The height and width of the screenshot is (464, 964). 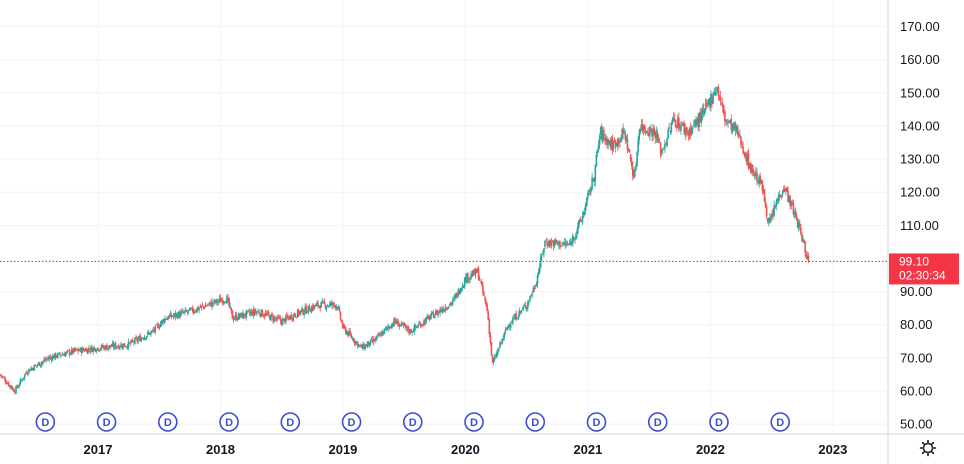 I want to click on gear-icon, so click(x=928, y=448).